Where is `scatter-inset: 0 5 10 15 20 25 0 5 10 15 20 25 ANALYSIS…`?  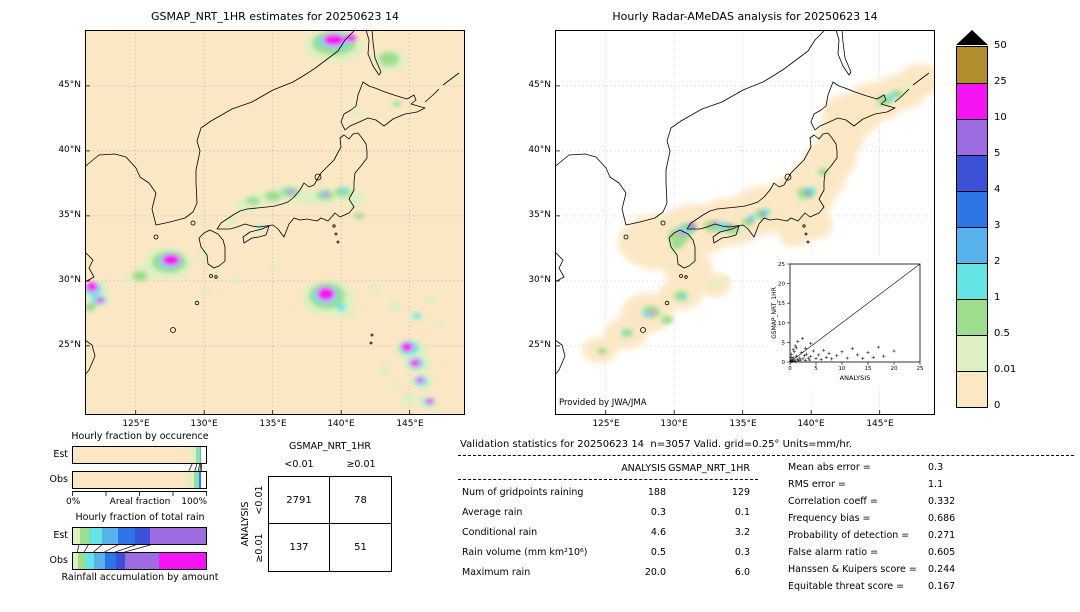
scatter-inset: 0 5 10 15 20 25 0 5 10 15 20 25 ANALYSIS… is located at coordinates (850, 323).